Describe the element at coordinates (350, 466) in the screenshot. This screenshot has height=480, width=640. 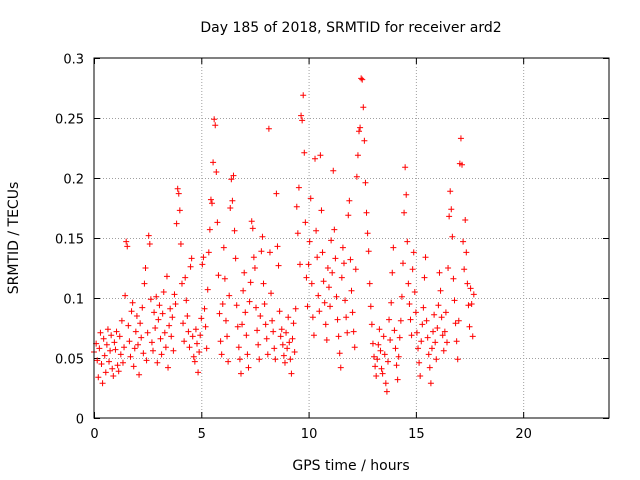
I see `x-axis-label: GPS time / hours` at that location.